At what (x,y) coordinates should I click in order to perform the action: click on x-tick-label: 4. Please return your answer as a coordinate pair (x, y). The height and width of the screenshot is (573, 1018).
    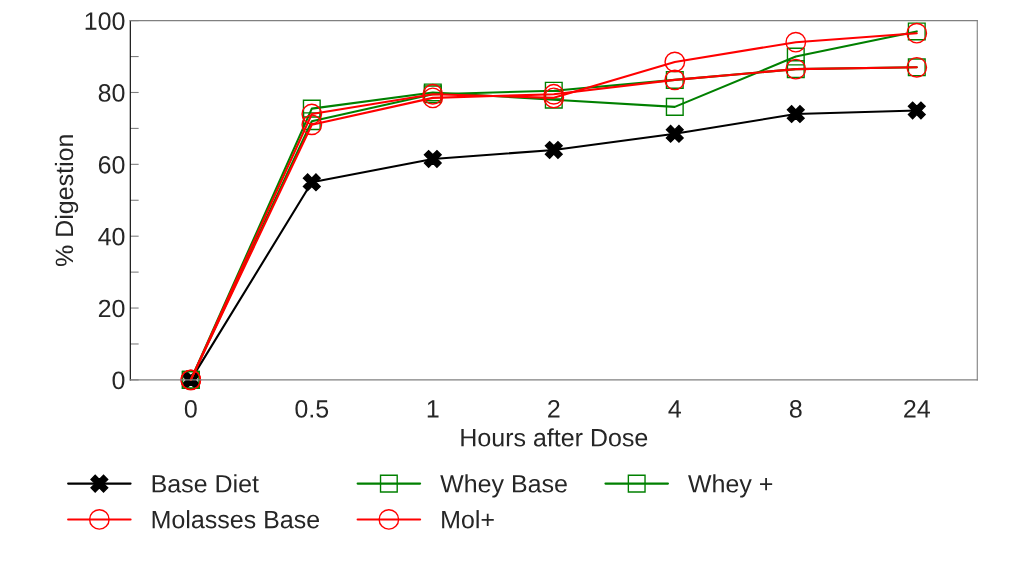
    Looking at the image, I should click on (675, 409).